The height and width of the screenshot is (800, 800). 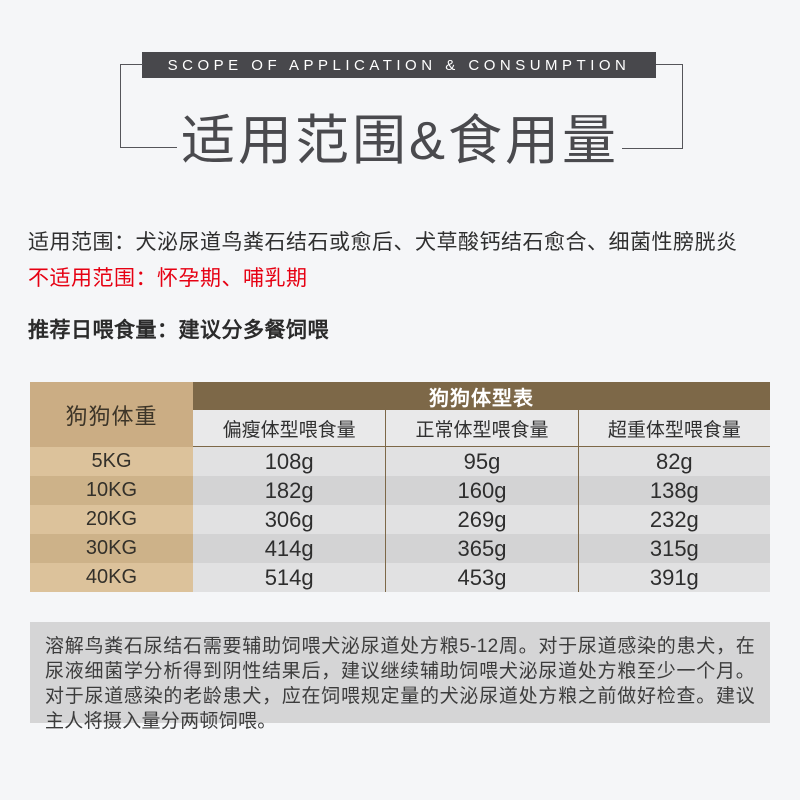 What do you see at coordinates (168, 278) in the screenshot?
I see `not-applicable-text: 不适用范围：怀孕期、哺乳期` at bounding box center [168, 278].